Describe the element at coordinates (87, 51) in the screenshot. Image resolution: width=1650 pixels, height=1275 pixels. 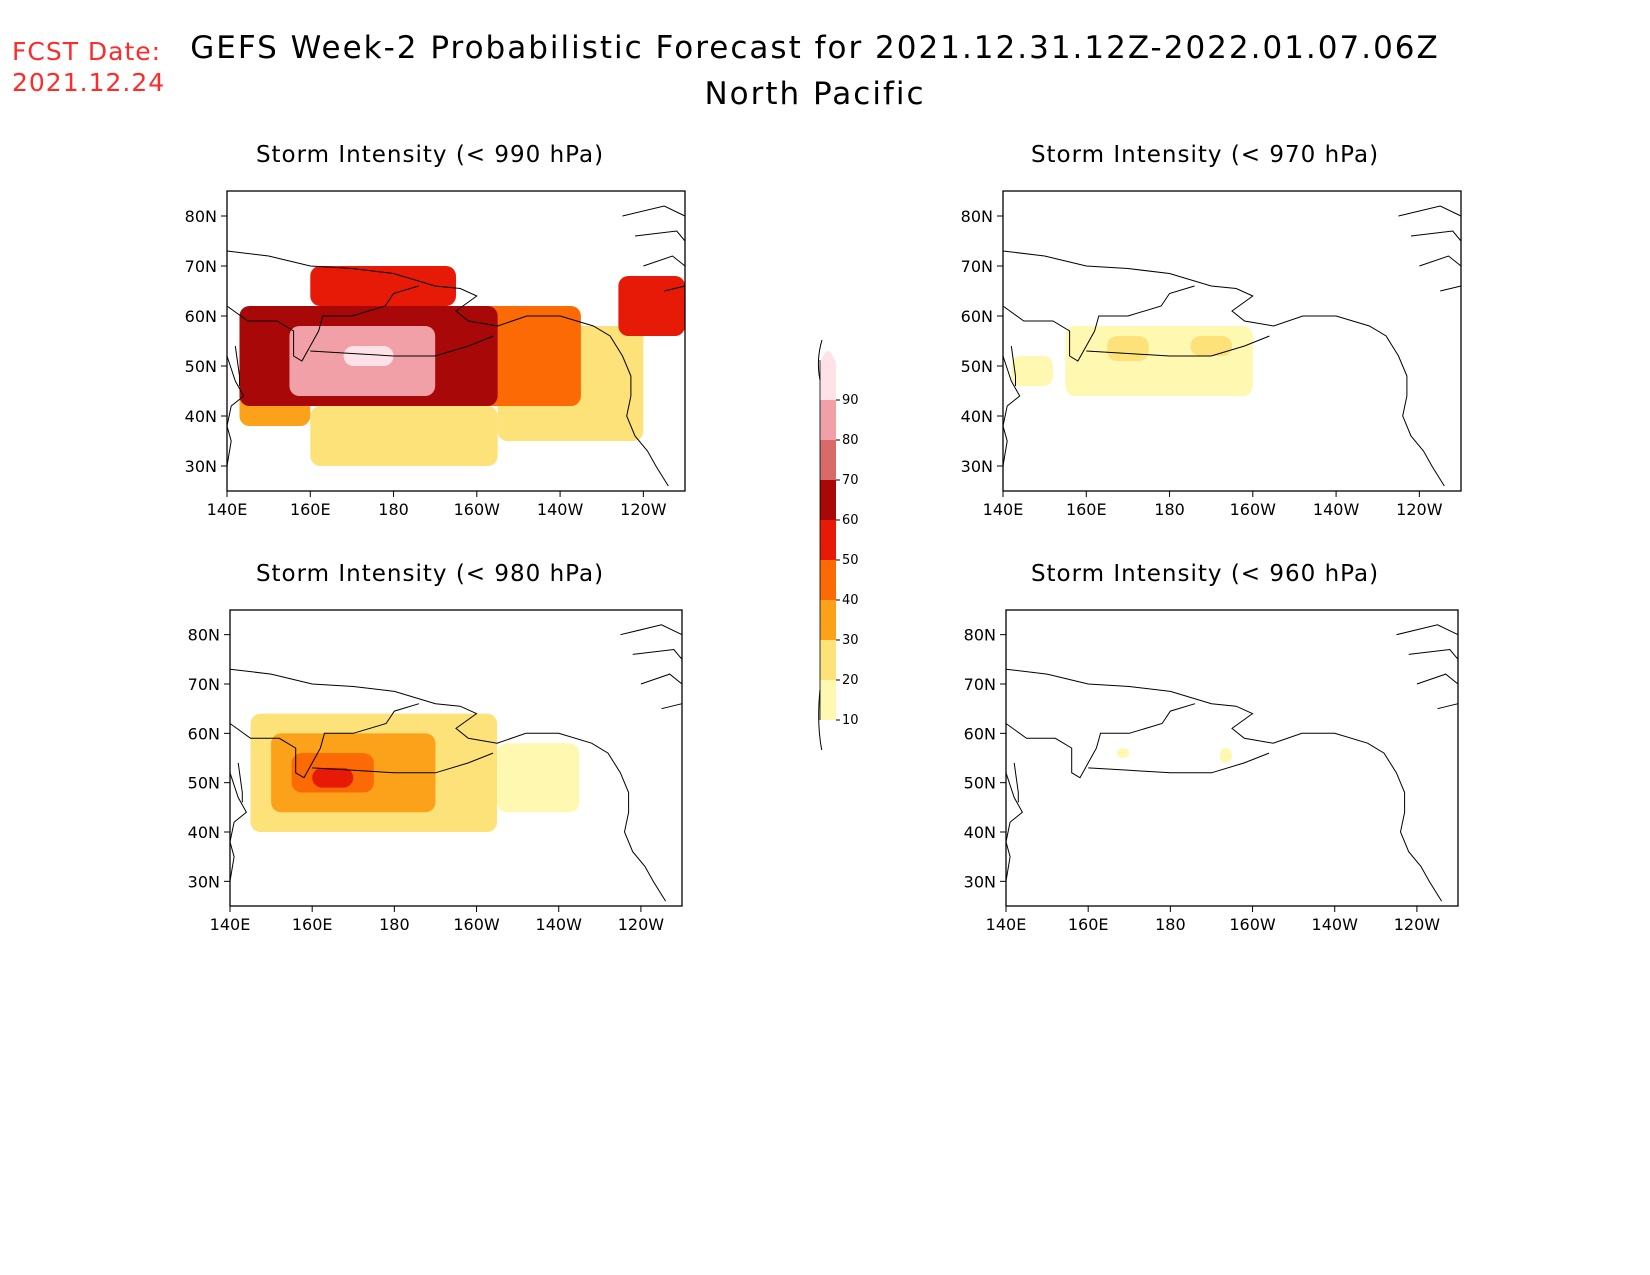
I see `forecast-date-label: FCST Date:` at that location.